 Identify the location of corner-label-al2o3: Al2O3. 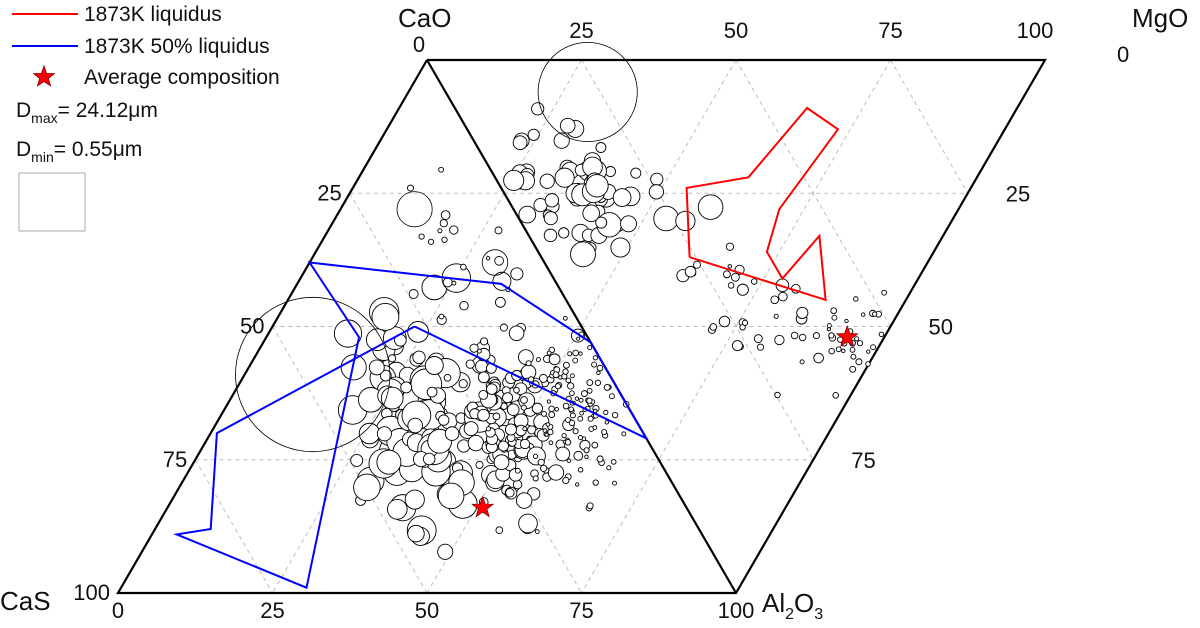
(792, 605).